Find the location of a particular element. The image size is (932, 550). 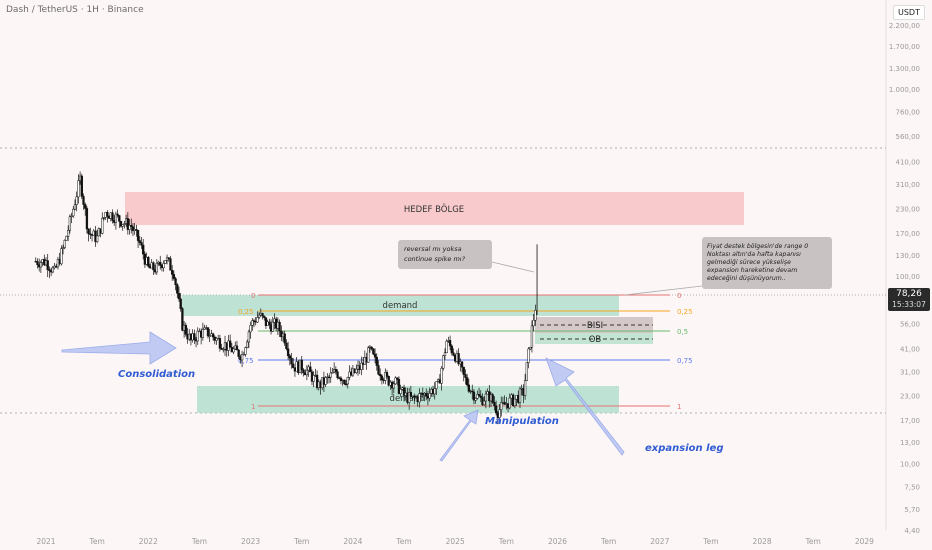

reversal-note is located at coordinates (445, 254).